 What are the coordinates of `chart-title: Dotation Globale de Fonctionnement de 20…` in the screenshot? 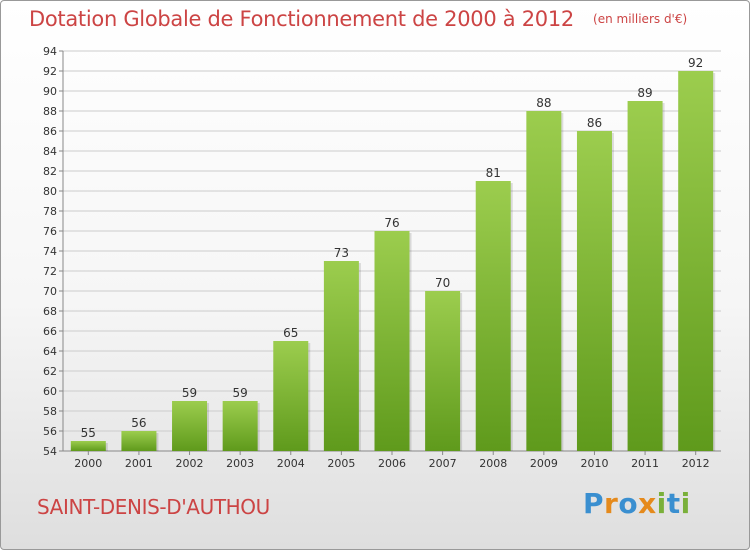 It's located at (301, 19).